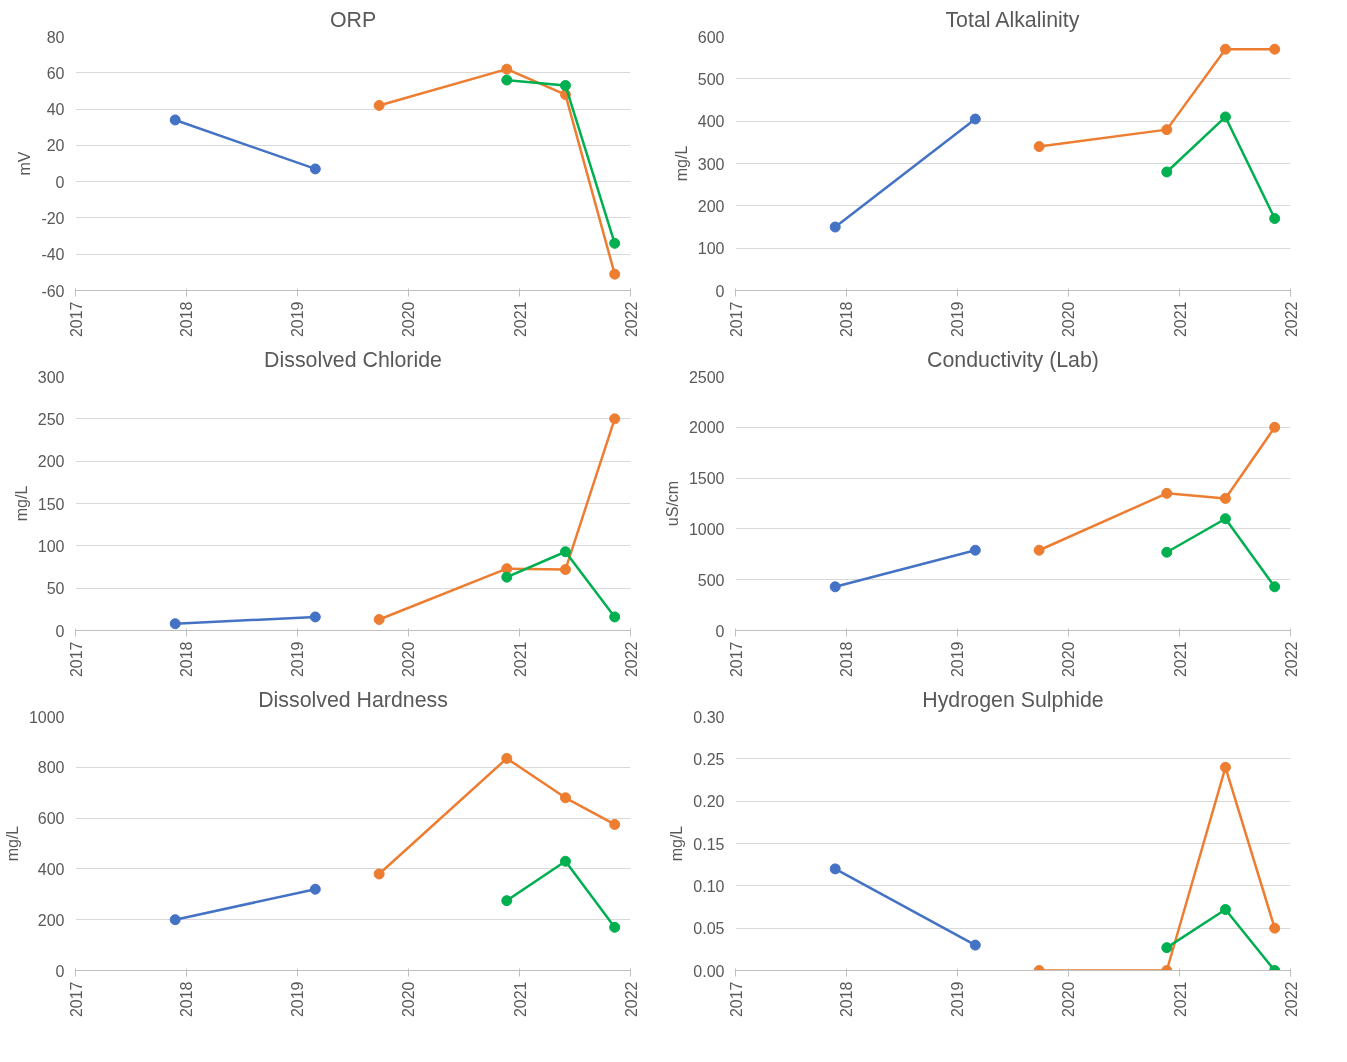 Image resolution: width=1347 pixels, height=1062 pixels. Describe the element at coordinates (672, 503) in the screenshot. I see `y-axis-title: uS/cm` at that location.